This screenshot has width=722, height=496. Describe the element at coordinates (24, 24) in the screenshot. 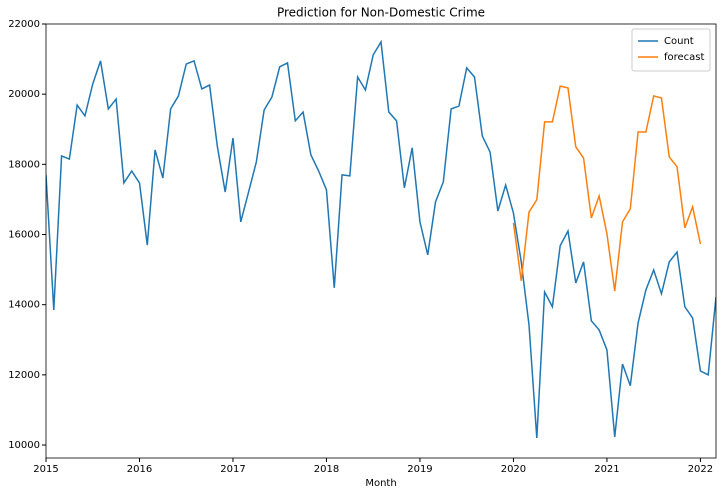

I see `y-tick-label: 22000` at that location.